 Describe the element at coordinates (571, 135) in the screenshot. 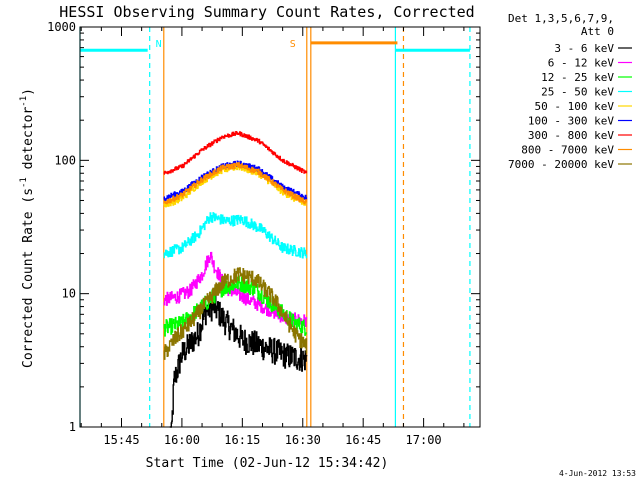

I see `legend-label: 300 - 800 keV` at that location.